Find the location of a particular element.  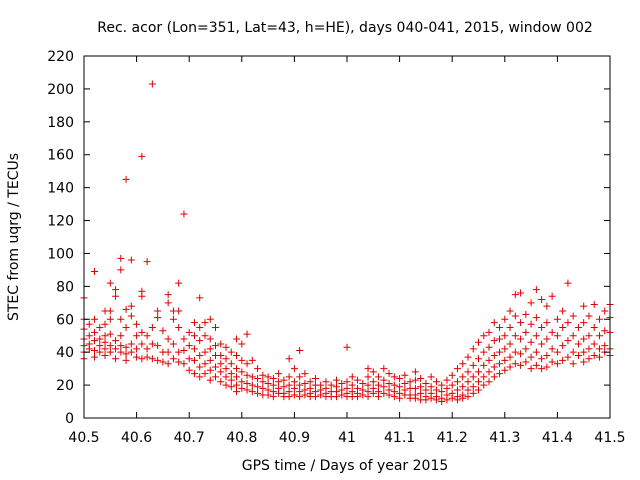

x-tick-label: 41.1 is located at coordinates (399, 438).